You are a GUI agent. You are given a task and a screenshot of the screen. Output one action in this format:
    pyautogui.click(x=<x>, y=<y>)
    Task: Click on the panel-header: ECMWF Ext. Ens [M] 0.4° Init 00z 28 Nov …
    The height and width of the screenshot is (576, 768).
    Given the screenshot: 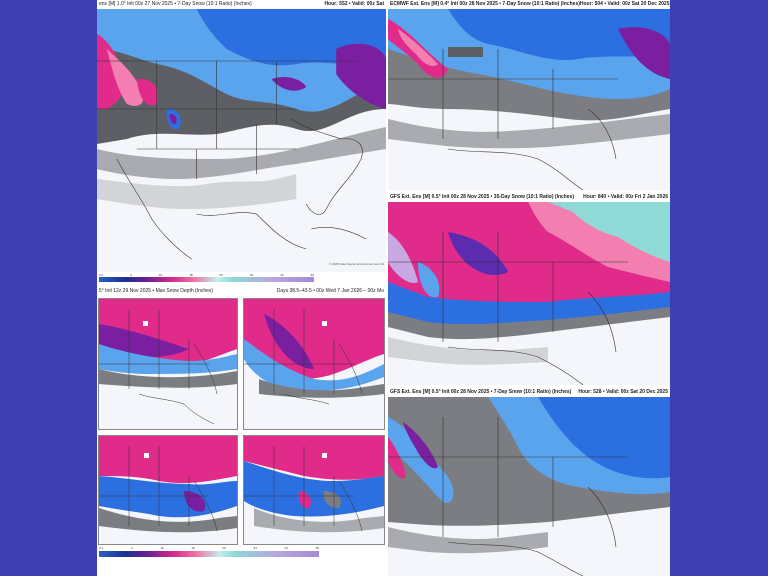 What is the action you would take?
    pyautogui.click(x=529, y=4)
    